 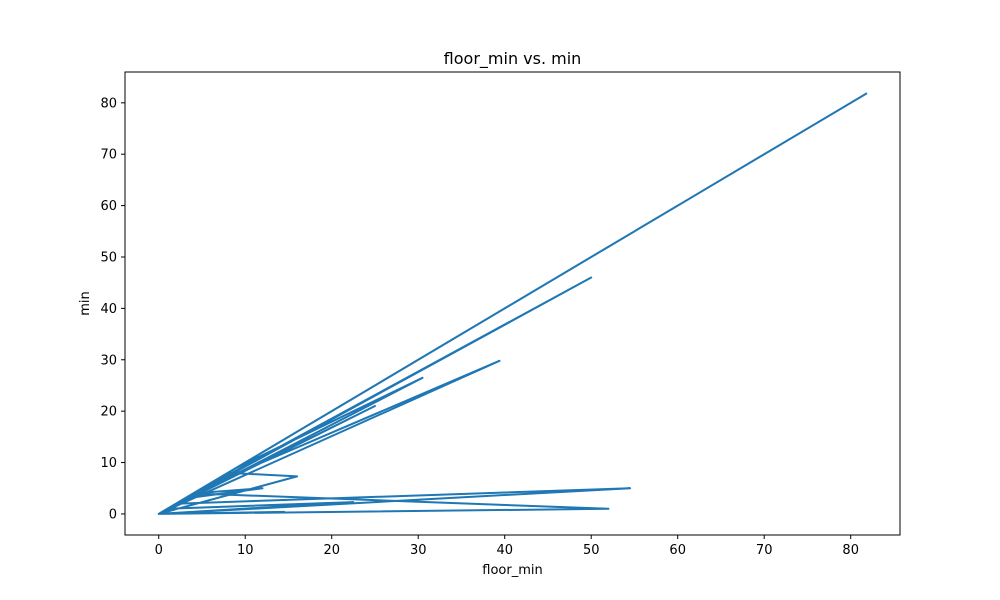 What do you see at coordinates (764, 550) in the screenshot?
I see `x-tick-label: 70` at bounding box center [764, 550].